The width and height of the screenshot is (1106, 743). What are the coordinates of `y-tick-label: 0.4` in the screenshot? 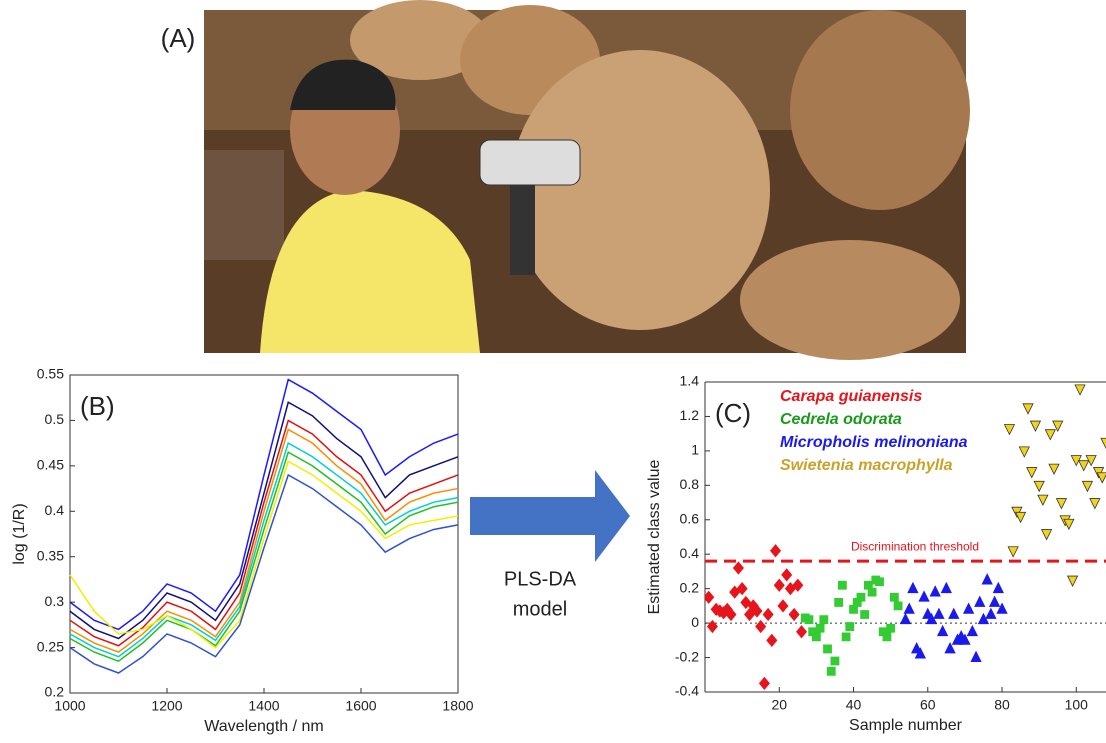 It's located at (55, 510).